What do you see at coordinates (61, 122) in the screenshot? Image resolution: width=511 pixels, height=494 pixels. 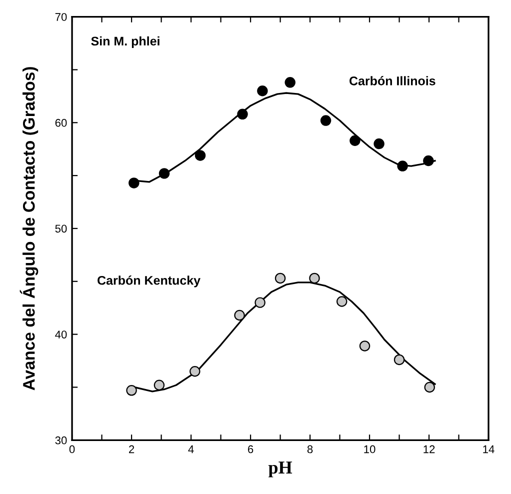 I see `y-tick-label: 60` at bounding box center [61, 122].